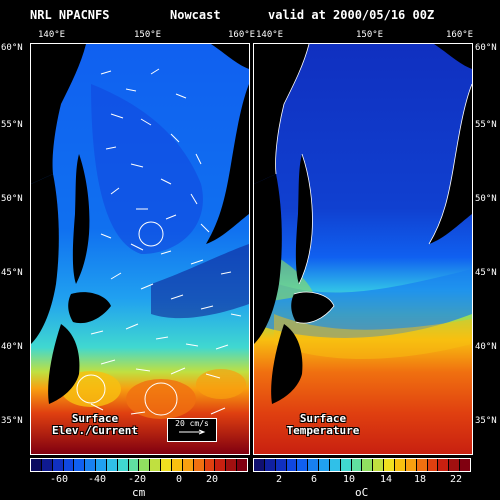 Image resolution: width=500 pixels, height=500 pixels. What do you see at coordinates (12, 199) in the screenshot?
I see `lat-label-50-left: 50°N` at bounding box center [12, 199].